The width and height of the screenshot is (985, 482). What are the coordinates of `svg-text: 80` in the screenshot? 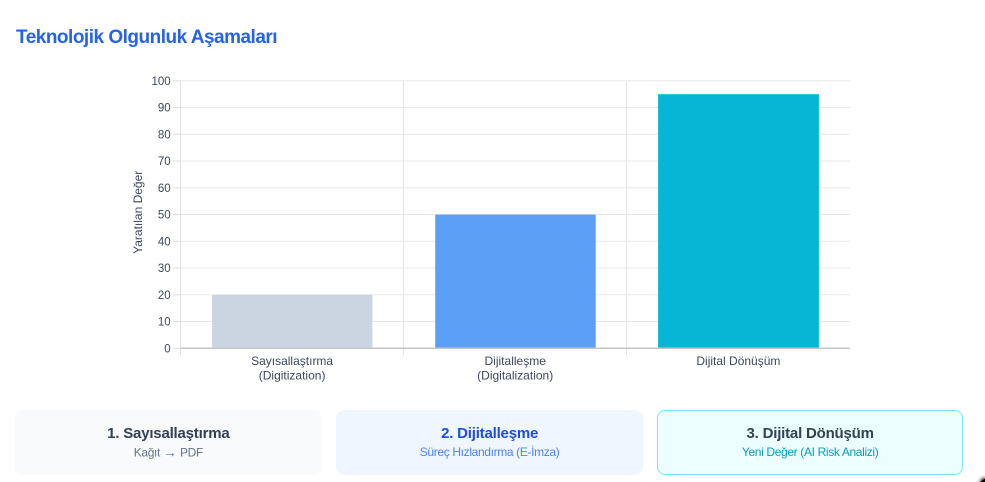 It's located at (164, 135).